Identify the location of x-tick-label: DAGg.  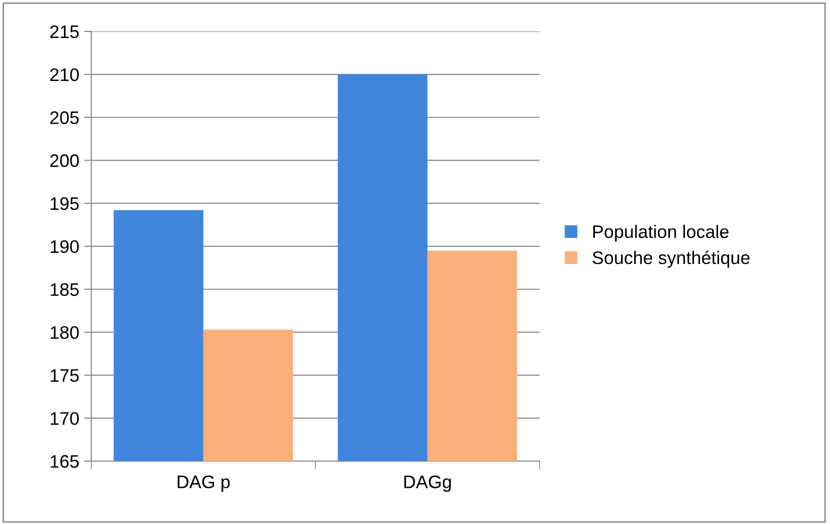
(427, 483).